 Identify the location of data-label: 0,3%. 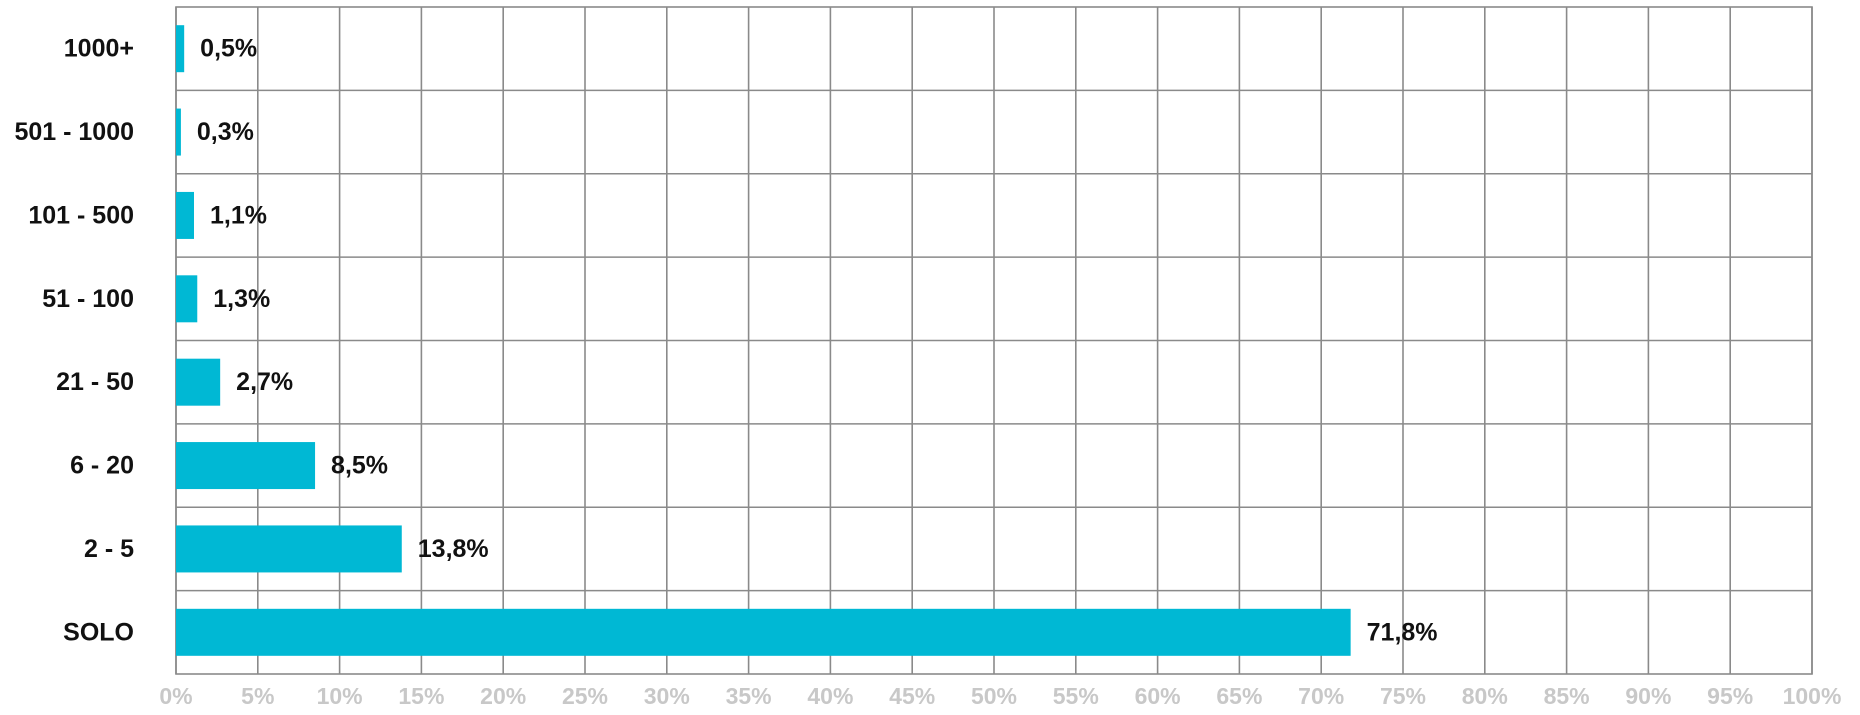
(225, 132).